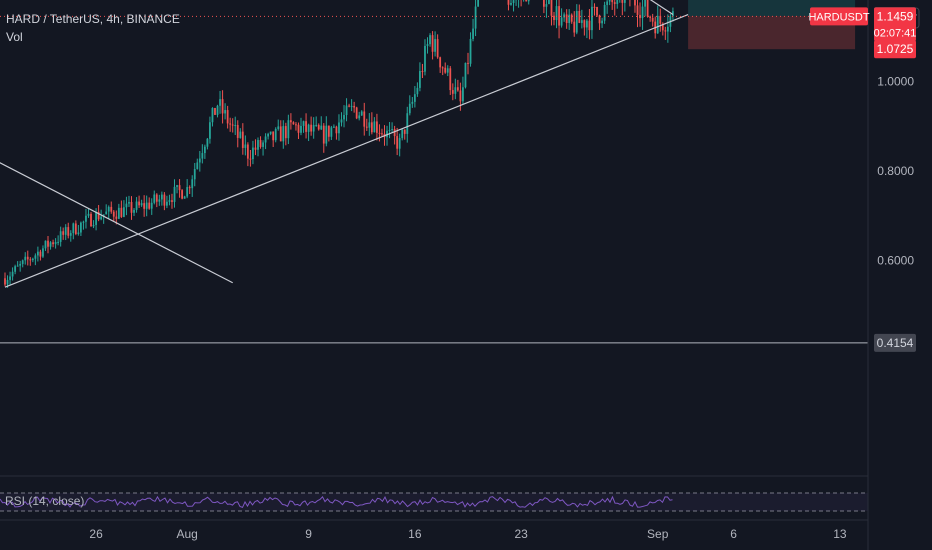 The width and height of the screenshot is (932, 550). Describe the element at coordinates (116, 223) in the screenshot. I see `trendline` at that location.